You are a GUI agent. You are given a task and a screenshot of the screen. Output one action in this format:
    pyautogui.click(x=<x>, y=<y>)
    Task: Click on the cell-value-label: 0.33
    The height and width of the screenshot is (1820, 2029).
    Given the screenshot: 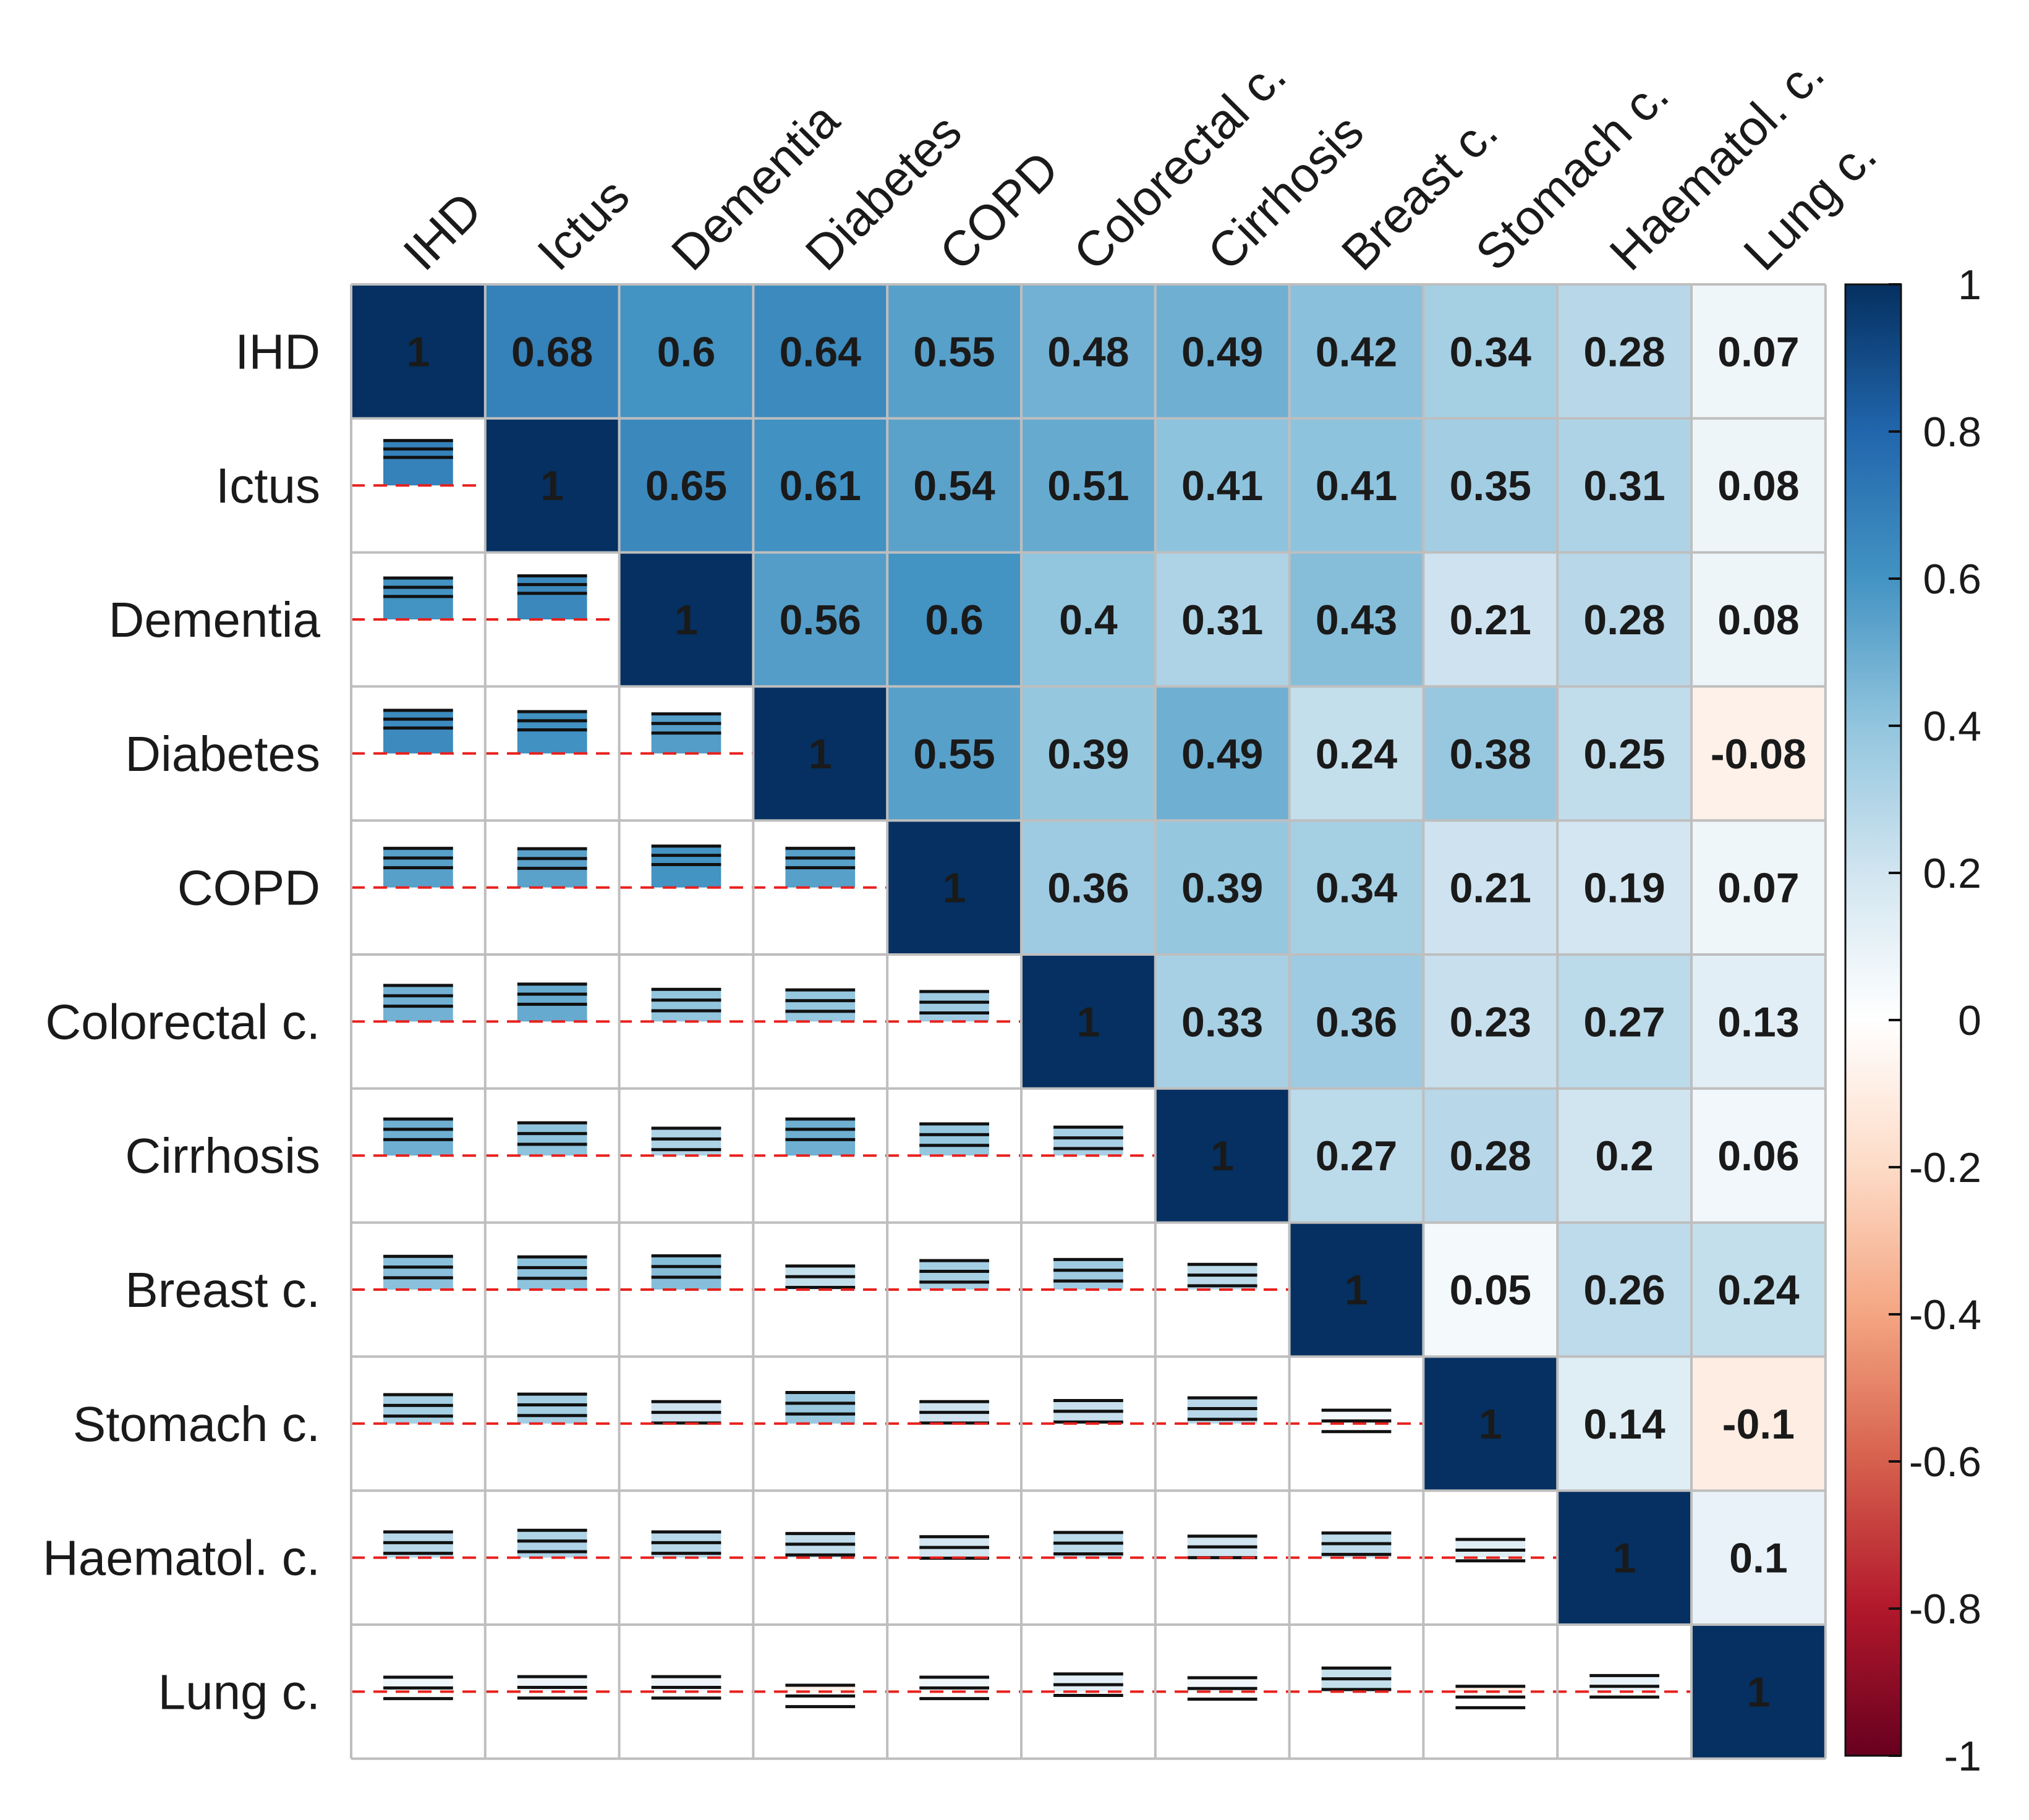 What is the action you would take?
    pyautogui.click(x=1222, y=1022)
    